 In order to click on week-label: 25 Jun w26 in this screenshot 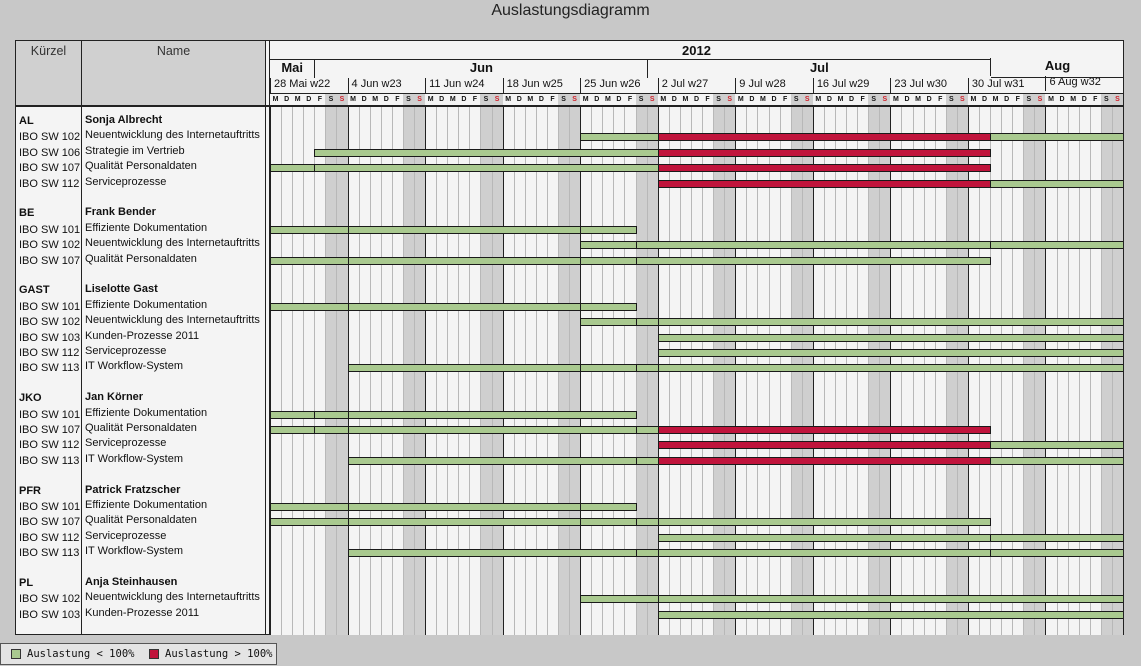, I will do `click(619, 85)`.